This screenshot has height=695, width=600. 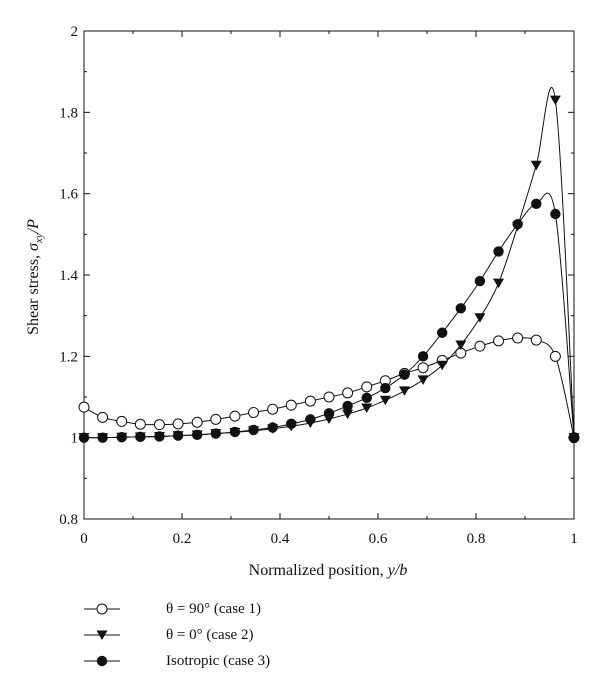 What do you see at coordinates (68, 357) in the screenshot?
I see `y-tick-label: 1.2` at bounding box center [68, 357].